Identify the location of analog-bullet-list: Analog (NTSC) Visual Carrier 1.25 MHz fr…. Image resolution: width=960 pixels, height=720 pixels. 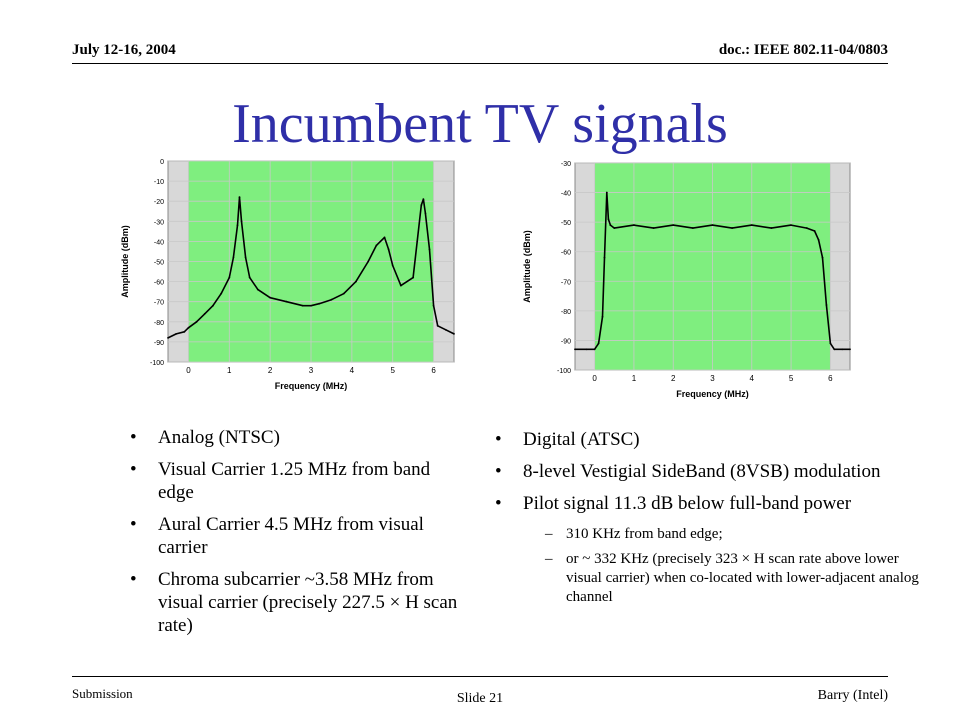
(295, 536).